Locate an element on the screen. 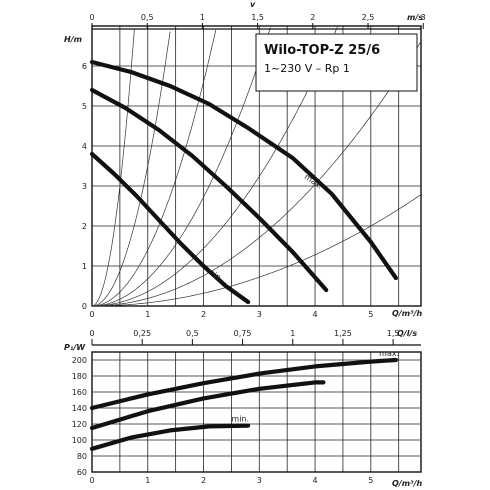  x2-tick-label: 0,25 is located at coordinates (142, 333).